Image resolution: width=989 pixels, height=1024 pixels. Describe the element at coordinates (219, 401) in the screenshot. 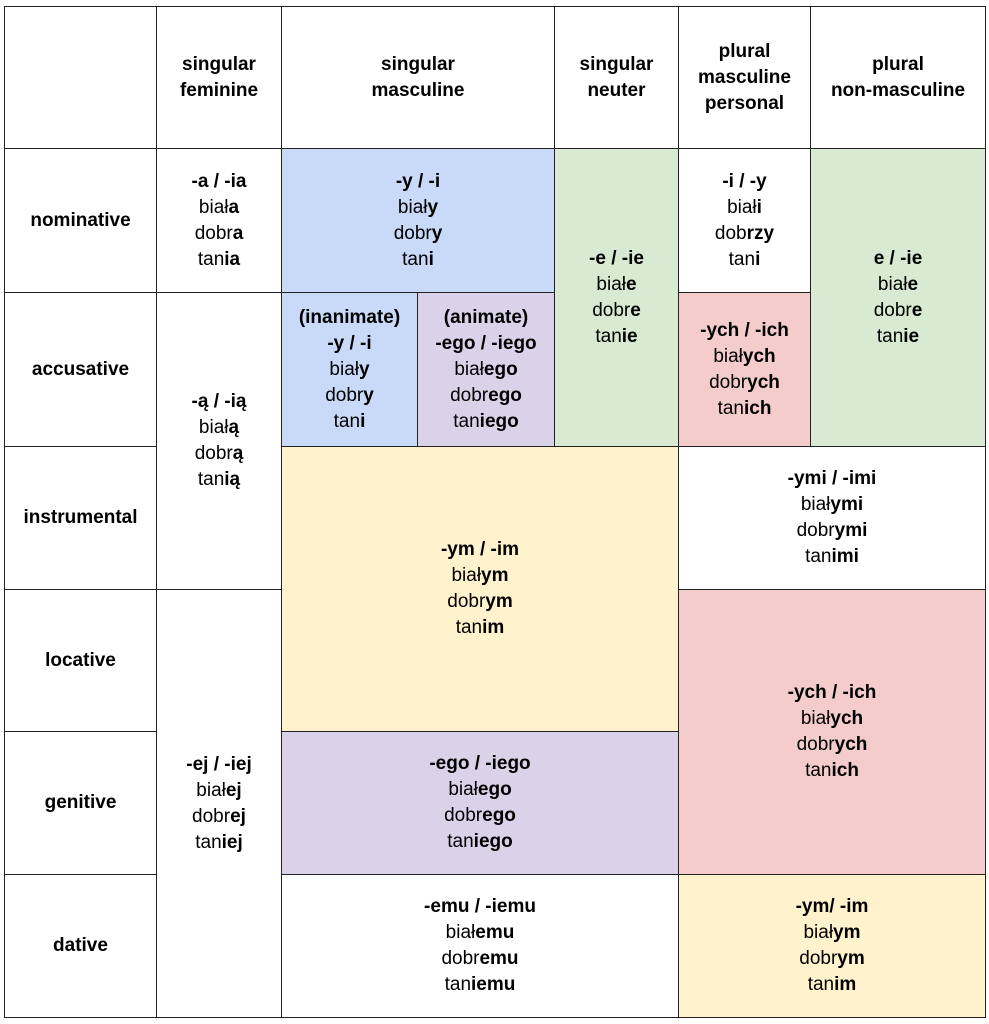

I see `ending-label: -ą / -ią` at that location.